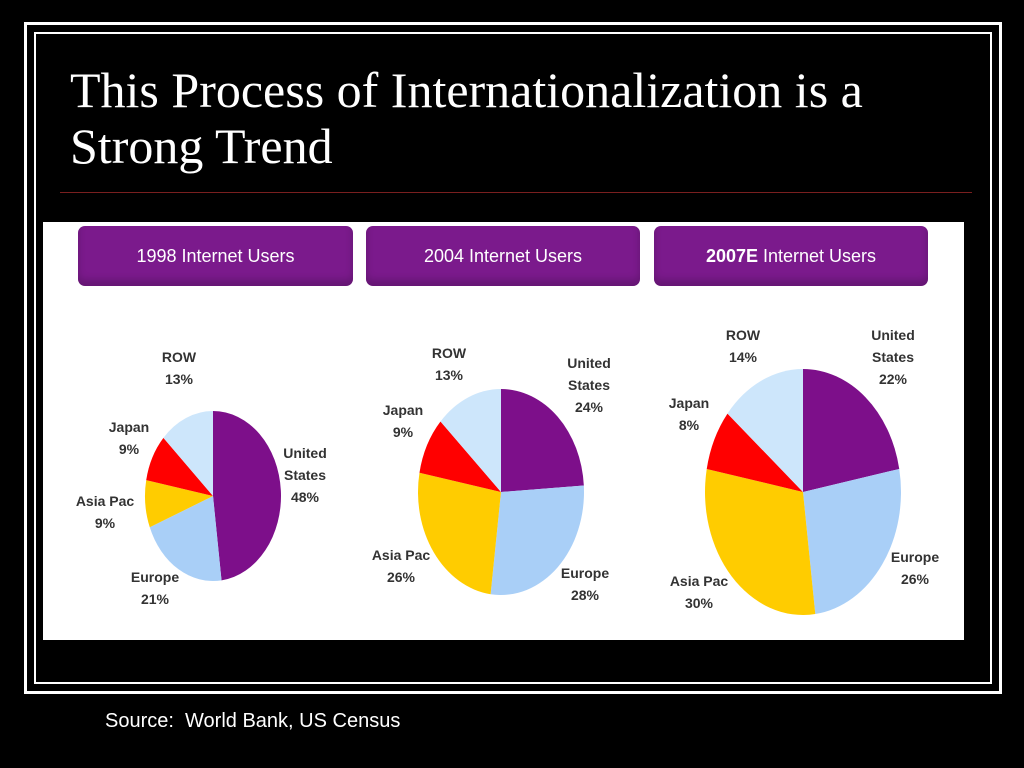 This screenshot has height=768, width=1024. Describe the element at coordinates (105, 512) in the screenshot. I see `pie0-label-asia-pac: Asia Pac 9%` at that location.